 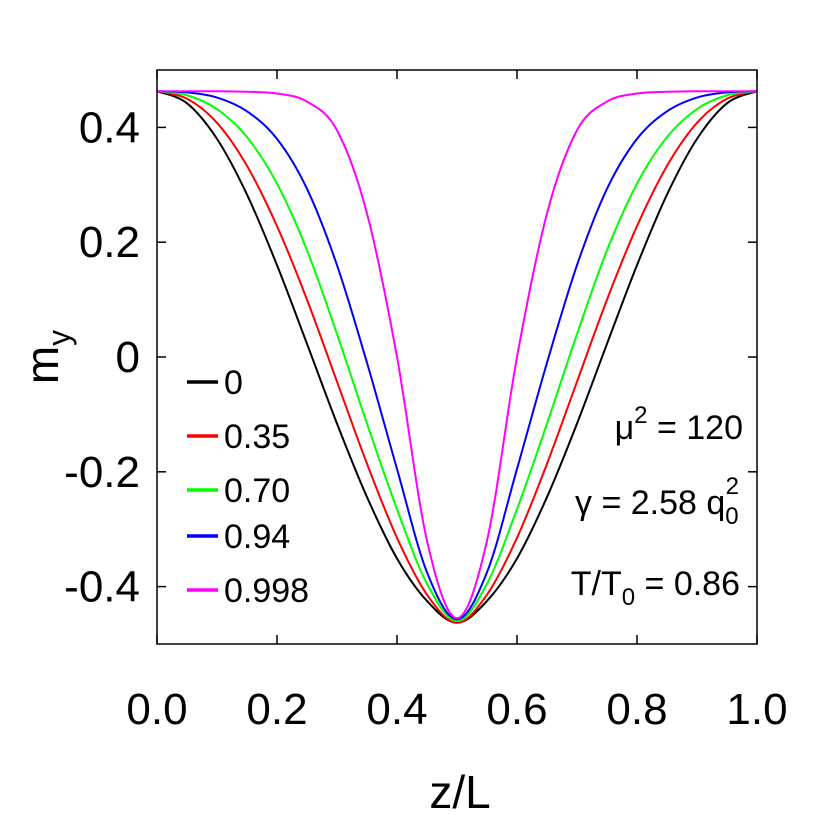 What do you see at coordinates (650, 503) in the screenshot?
I see `annotation-gamma-base: γ = 2.58 q` at bounding box center [650, 503].